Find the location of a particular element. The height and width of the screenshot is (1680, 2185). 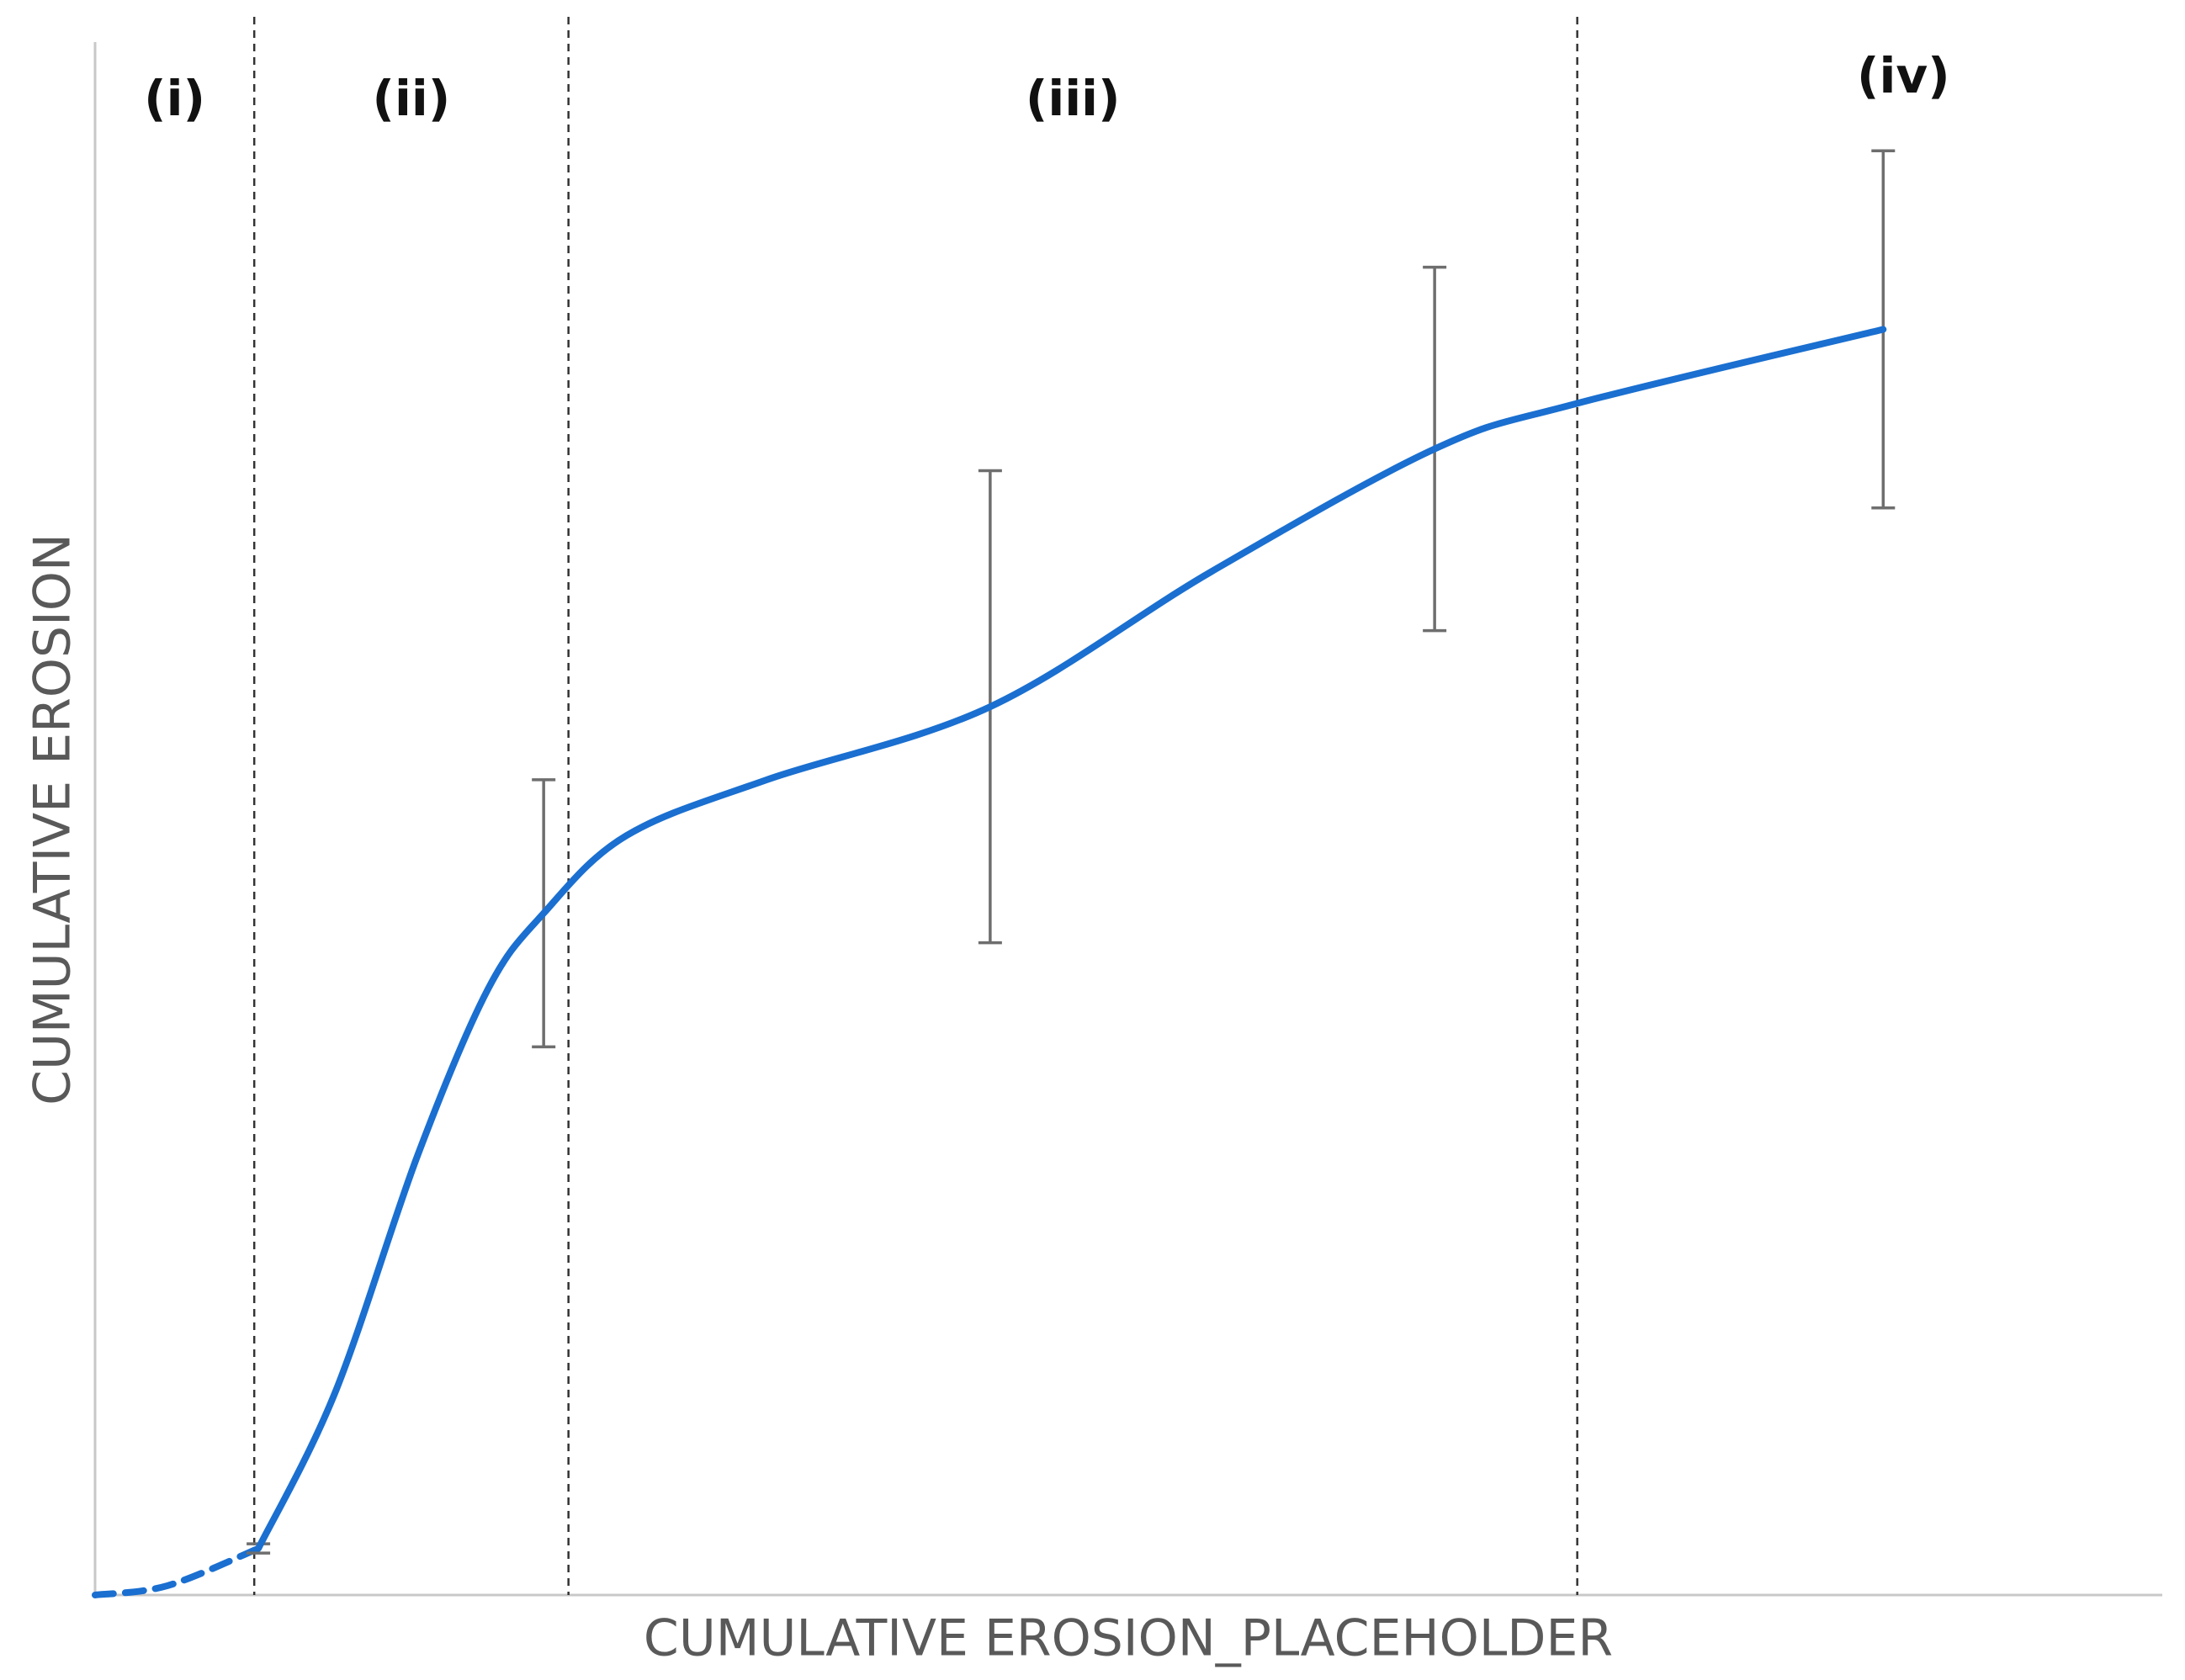

x-axis-label: CUMULATIVE EROSION_PLACEHOLDER is located at coordinates (1128, 1638).